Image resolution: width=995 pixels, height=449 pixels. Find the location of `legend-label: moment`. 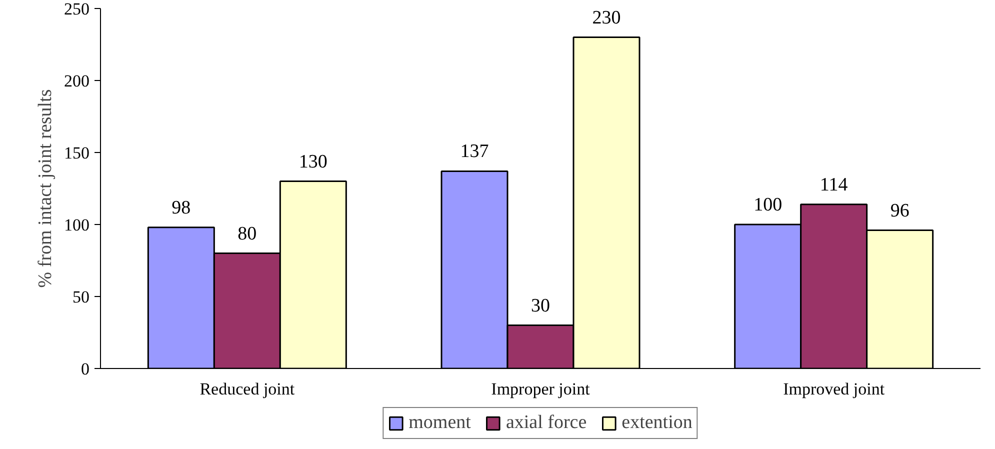

legend-label: moment is located at coordinates (439, 423).